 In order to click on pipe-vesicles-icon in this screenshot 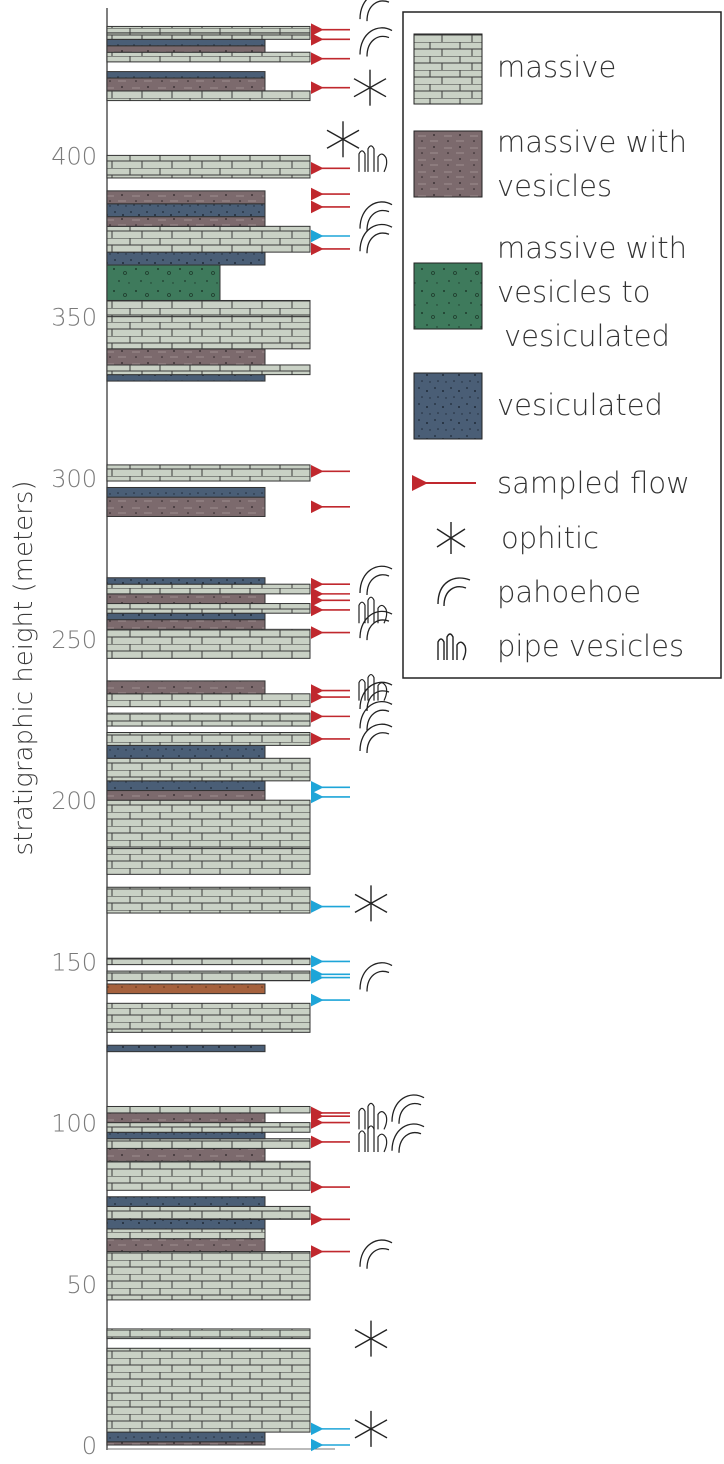, I will do `click(452, 647)`.